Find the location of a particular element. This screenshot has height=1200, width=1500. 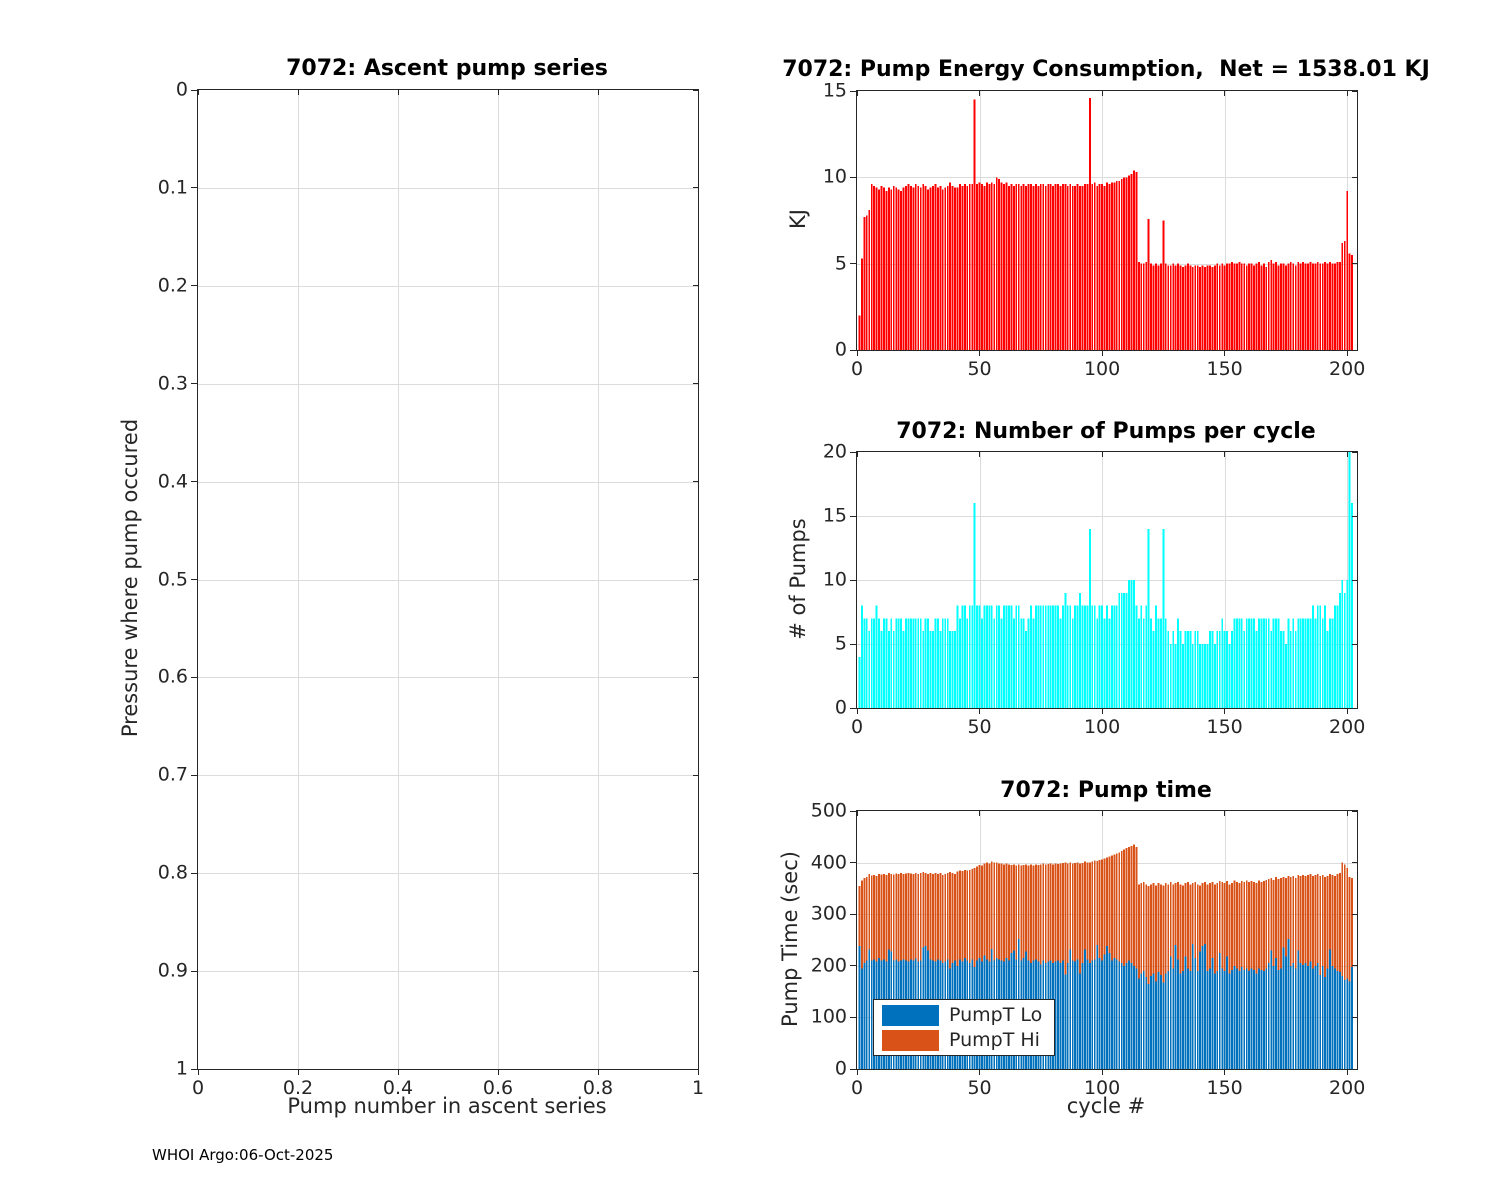

y-tick-label: 0.7 is located at coordinates (172, 774).